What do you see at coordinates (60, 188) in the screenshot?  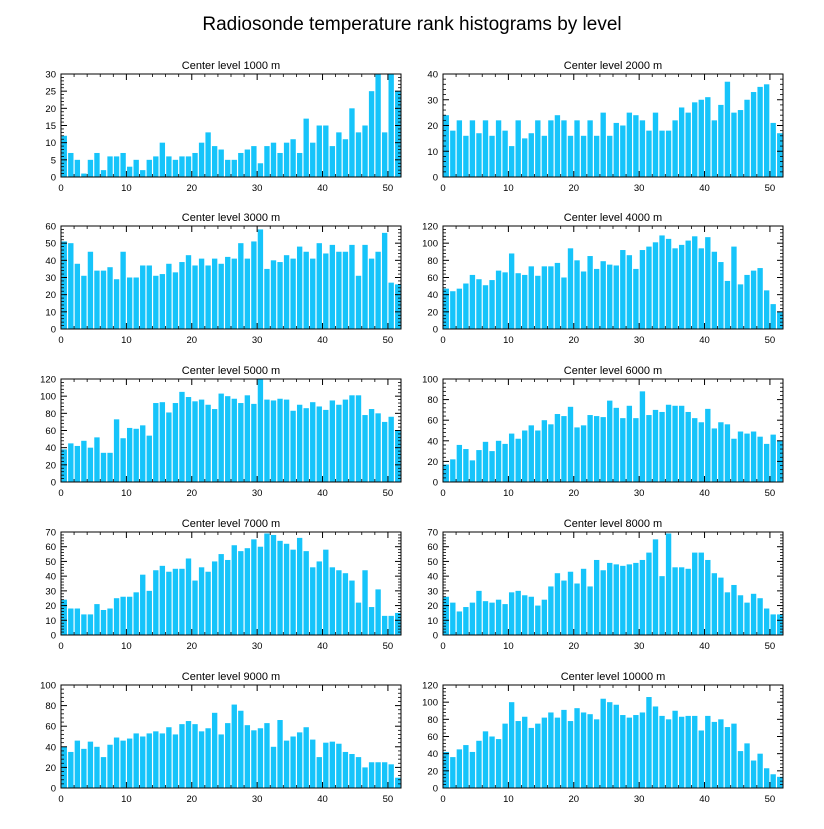 I see `x-tick-label: 0` at bounding box center [60, 188].